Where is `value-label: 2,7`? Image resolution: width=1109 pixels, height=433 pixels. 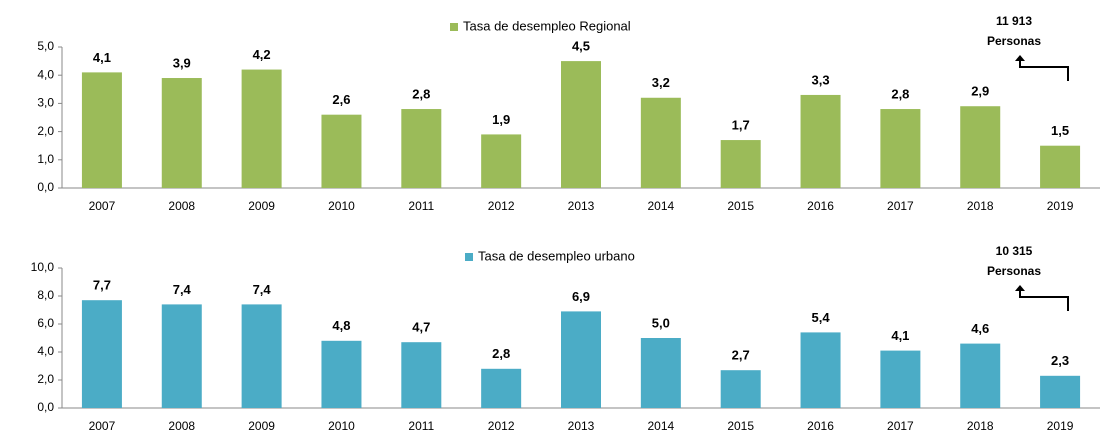 value-label: 2,7 is located at coordinates (741, 355).